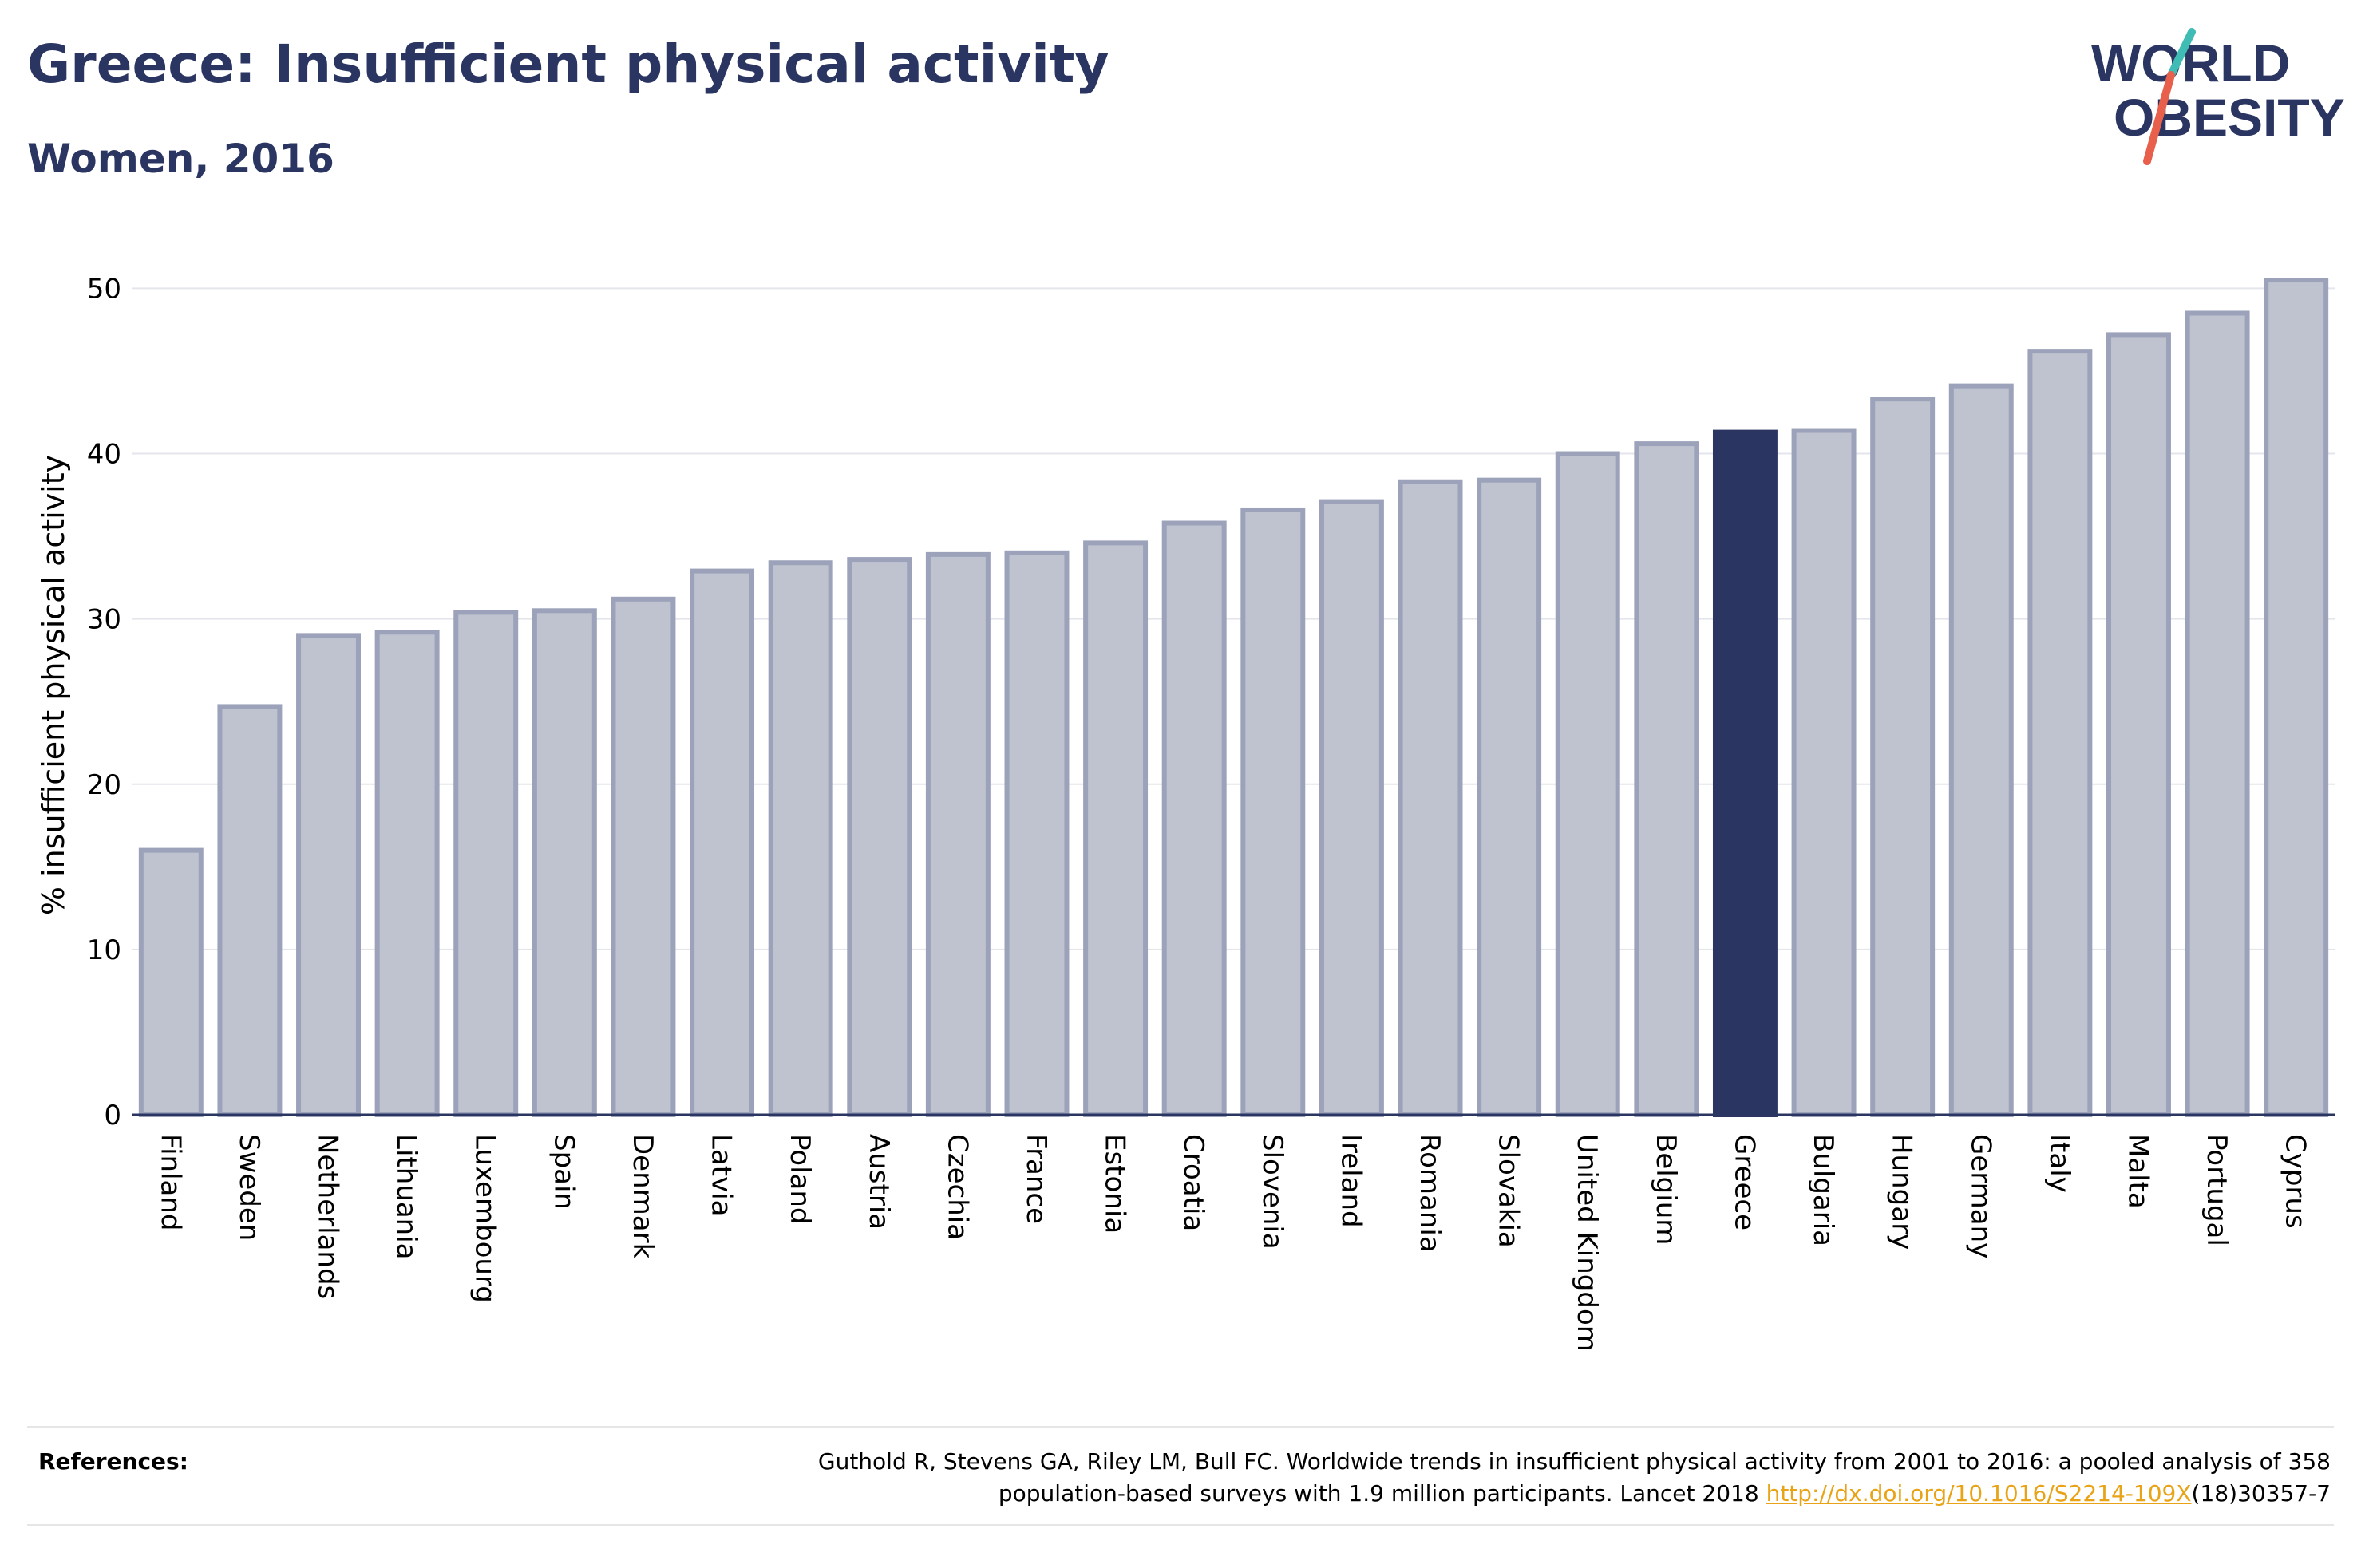  What do you see at coordinates (104, 785) in the screenshot?
I see `y-tick-label: 20` at bounding box center [104, 785].